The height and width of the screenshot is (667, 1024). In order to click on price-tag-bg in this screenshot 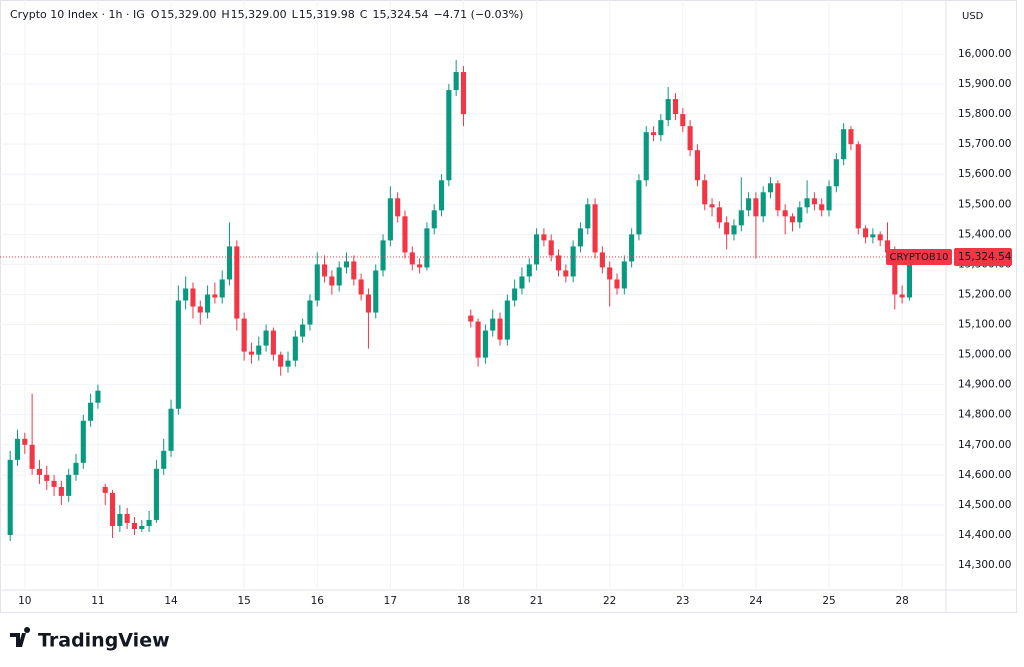, I will do `click(983, 257)`.